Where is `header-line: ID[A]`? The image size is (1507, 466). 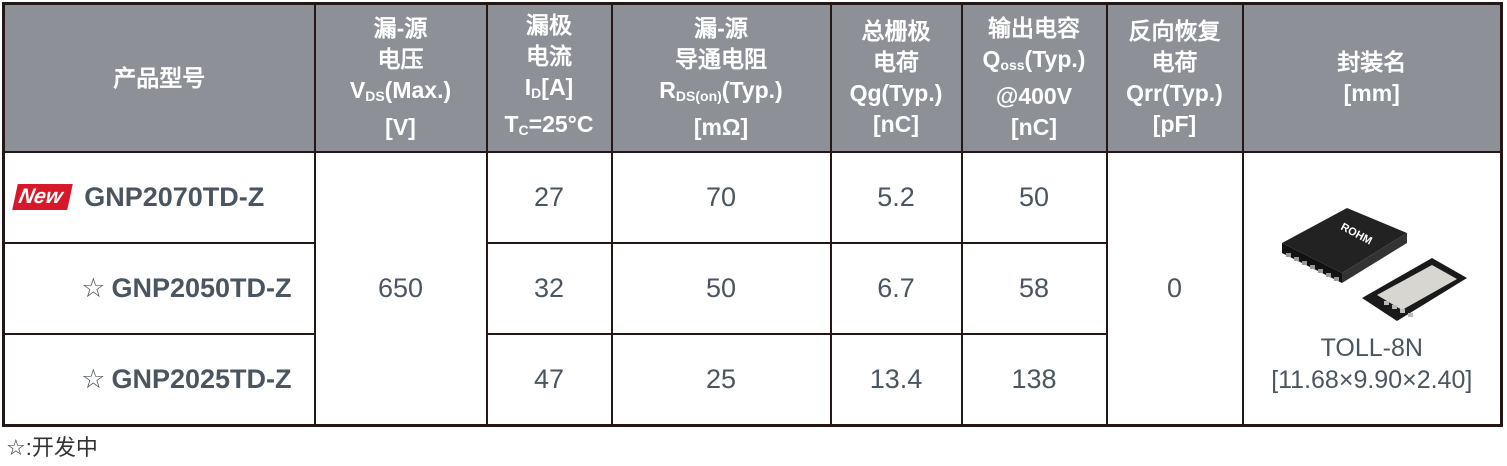 header-line: ID[A] is located at coordinates (549, 90).